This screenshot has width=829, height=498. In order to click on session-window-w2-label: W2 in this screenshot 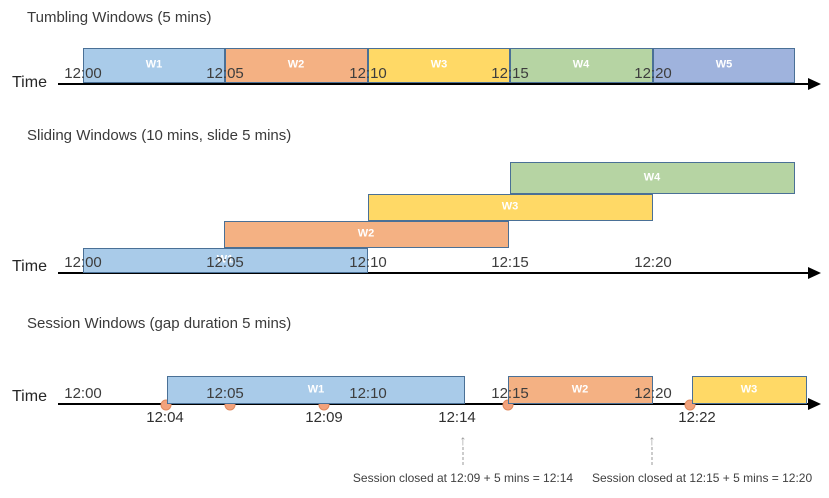, I will do `click(580, 389)`.